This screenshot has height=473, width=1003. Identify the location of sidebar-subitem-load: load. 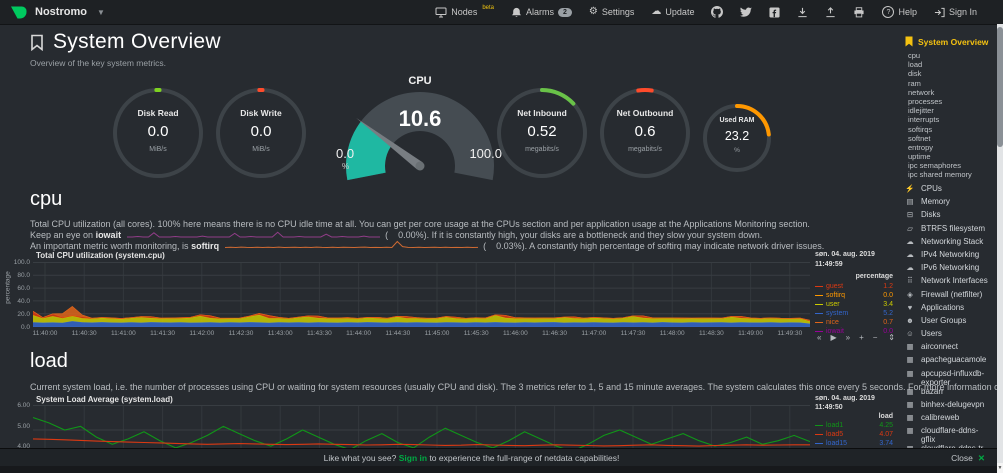
(915, 65).